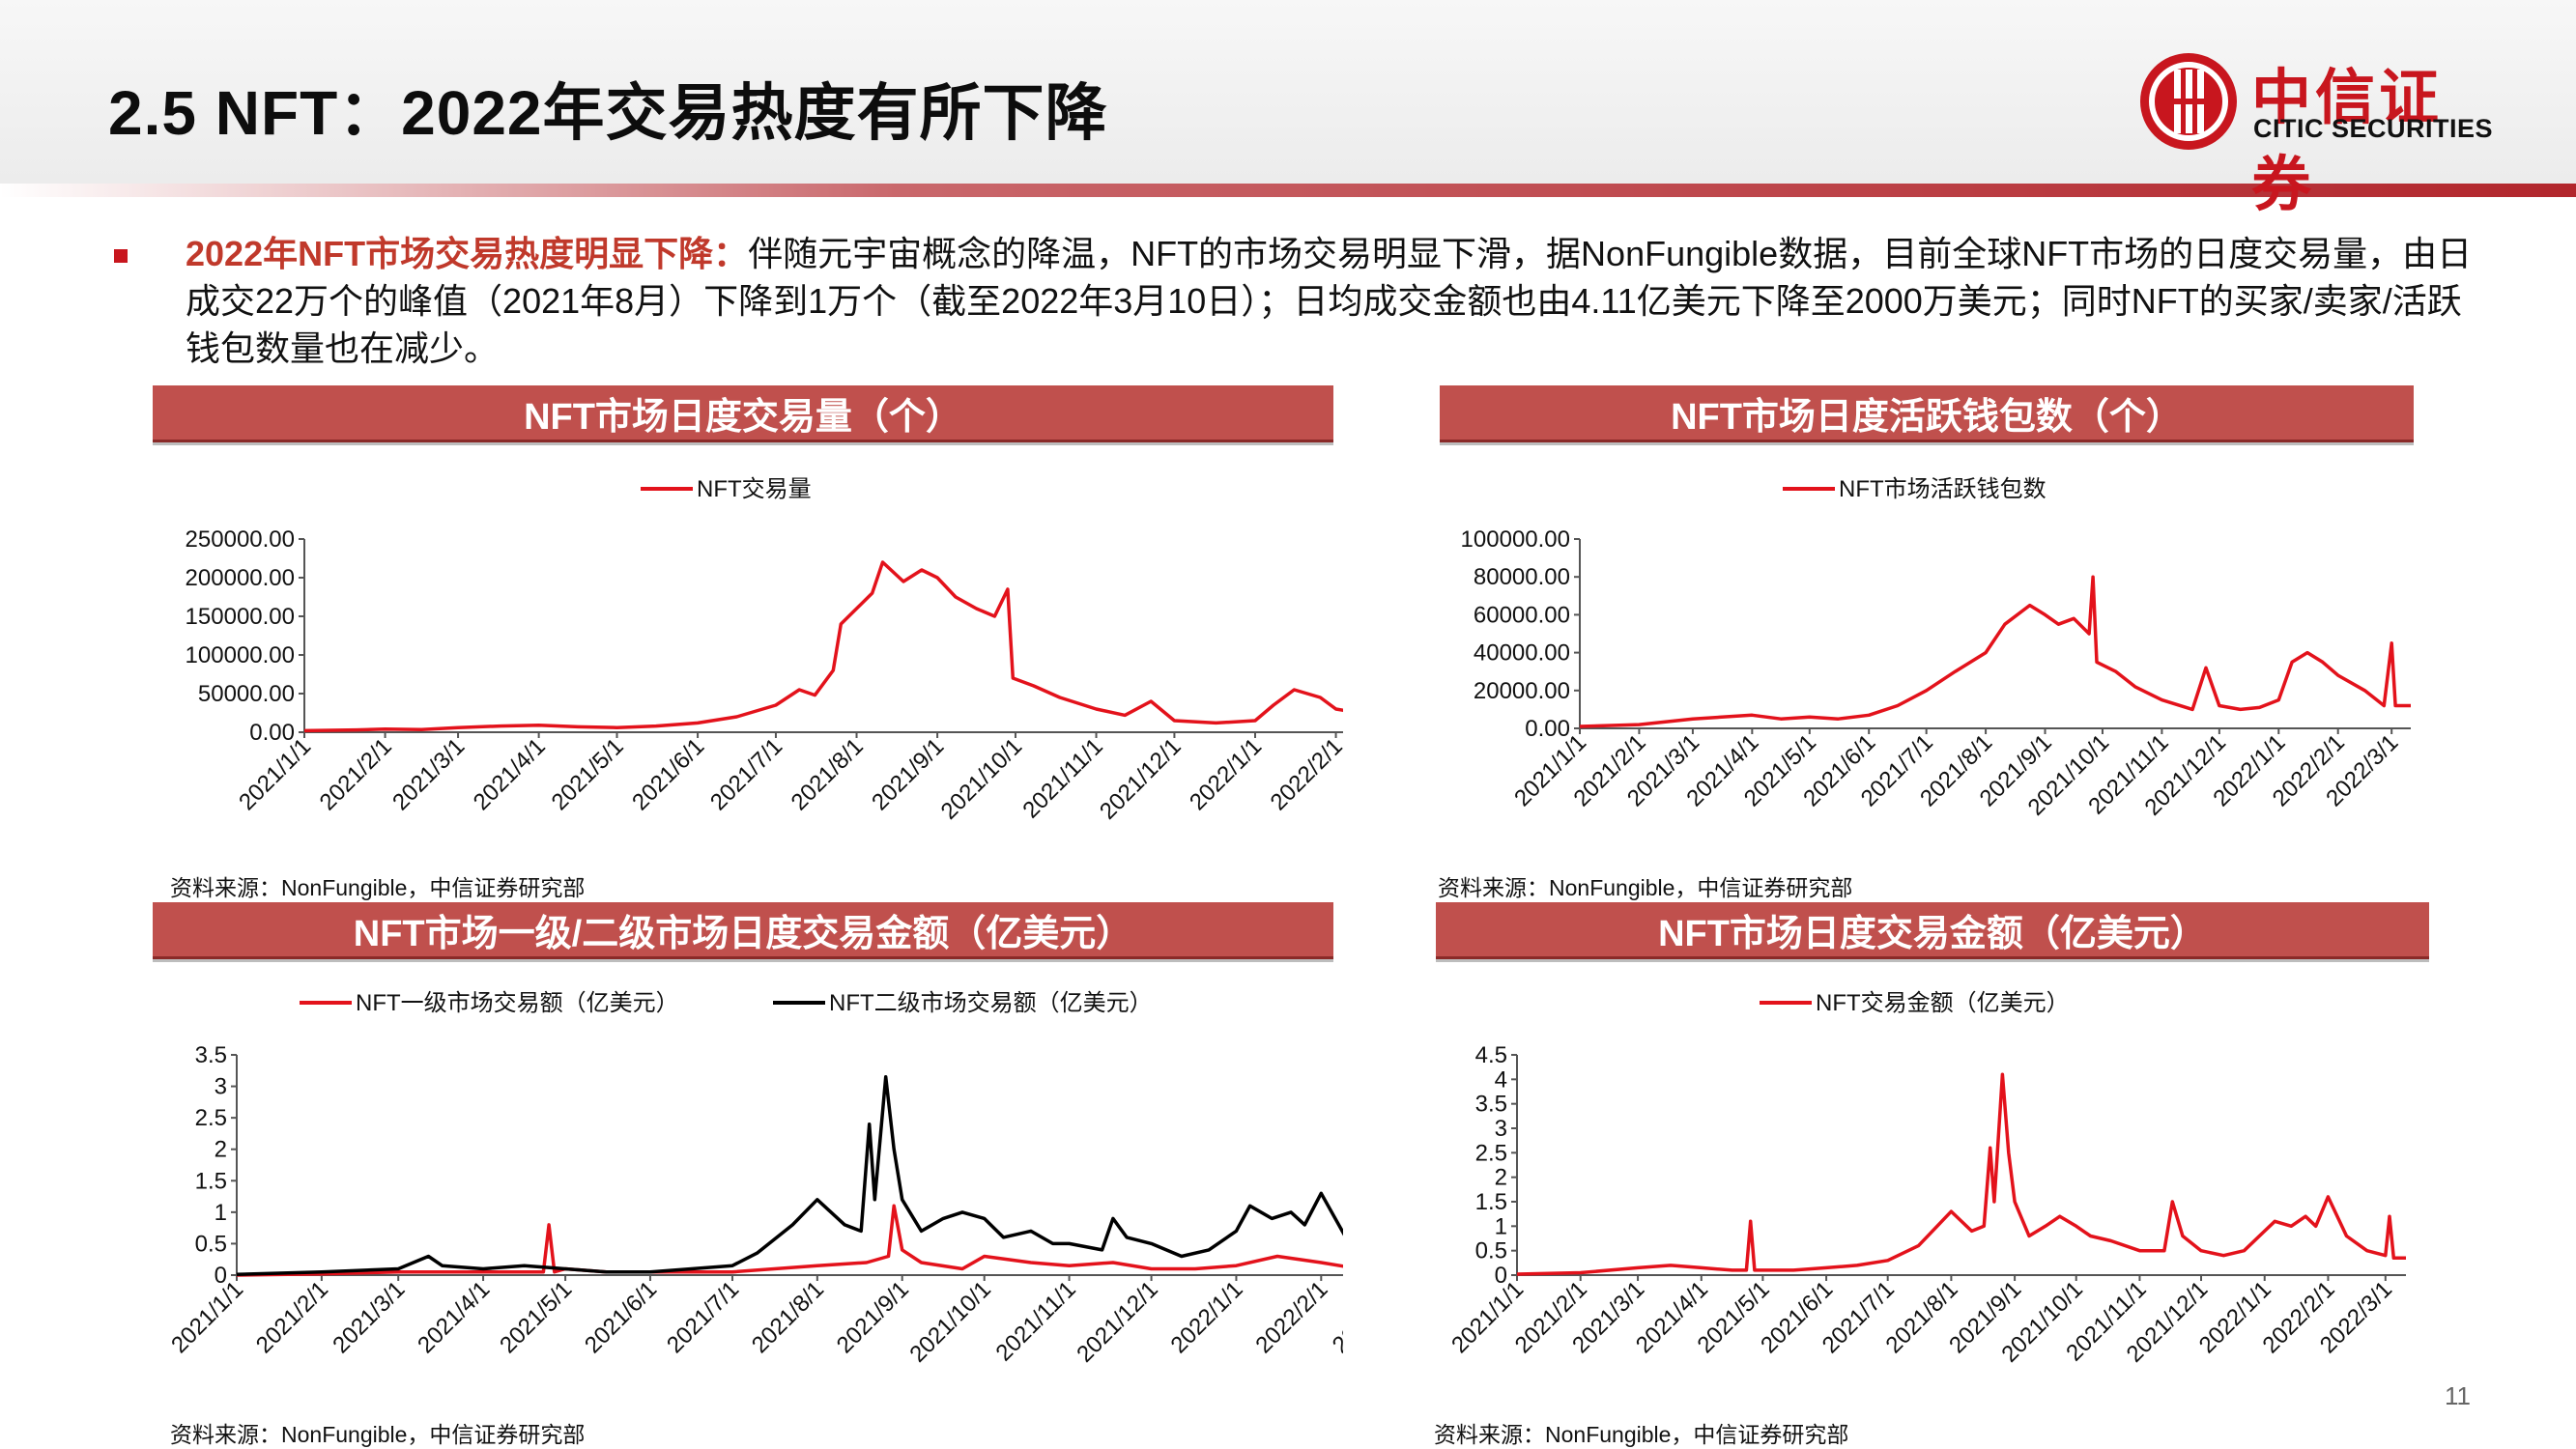 This screenshot has height=1449, width=2576. What do you see at coordinates (743, 413) in the screenshot?
I see `panel-title-volume: NFT市场日度交易量（个）` at bounding box center [743, 413].